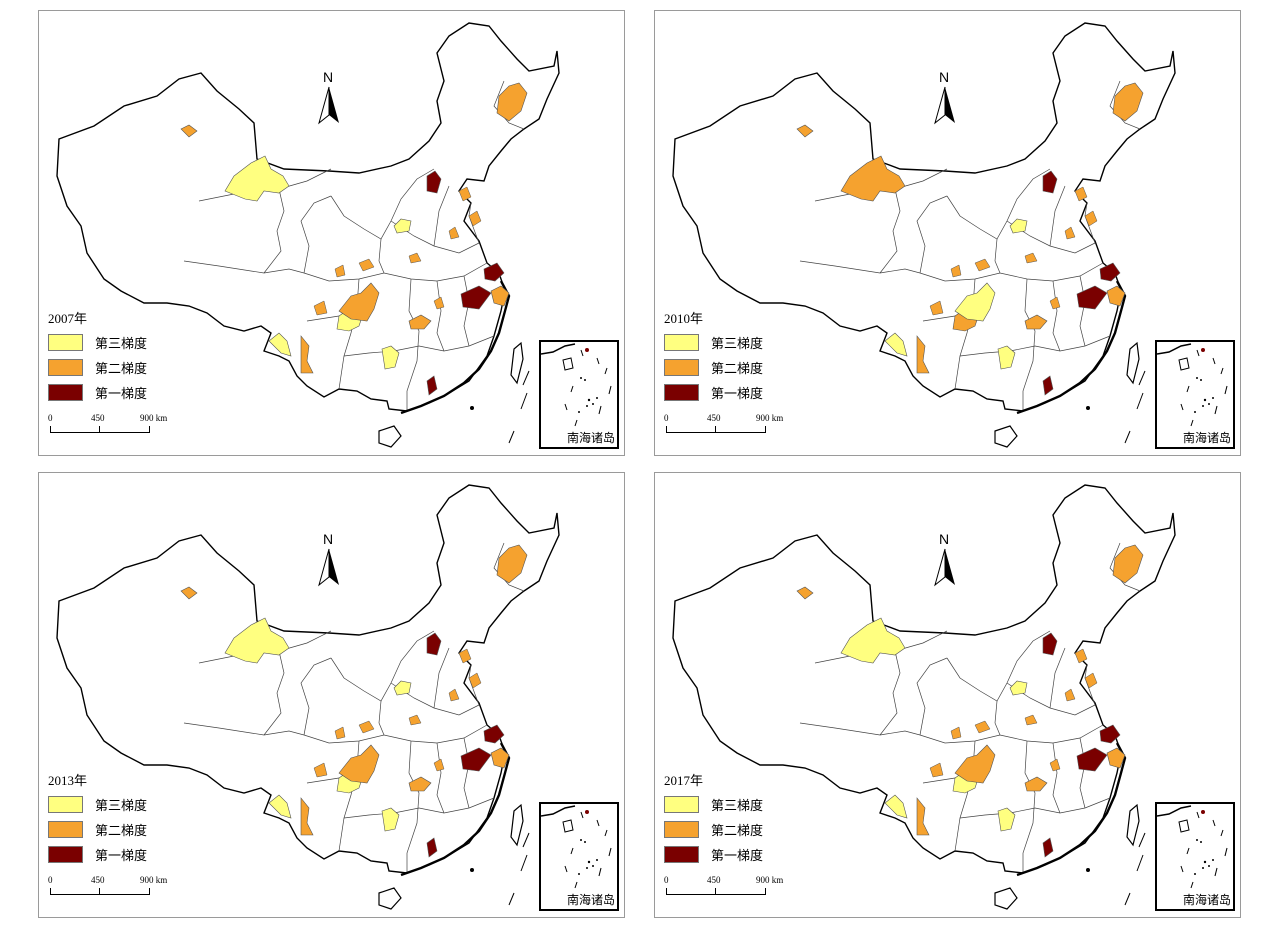 The image size is (1271, 939). What do you see at coordinates (68, 318) in the screenshot?
I see `year-label: 2007年` at bounding box center [68, 318].